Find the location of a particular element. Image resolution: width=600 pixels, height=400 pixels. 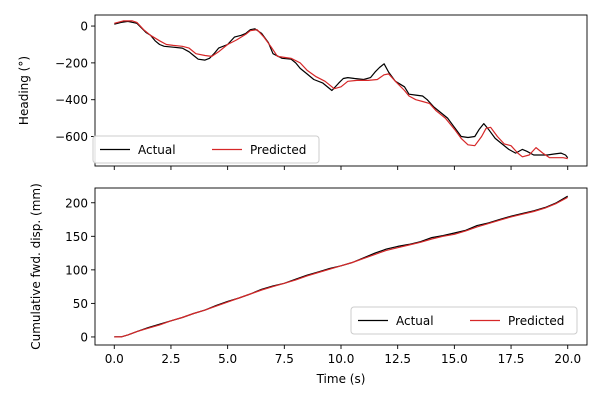

x-tick-label: 12.5 is located at coordinates (397, 359).